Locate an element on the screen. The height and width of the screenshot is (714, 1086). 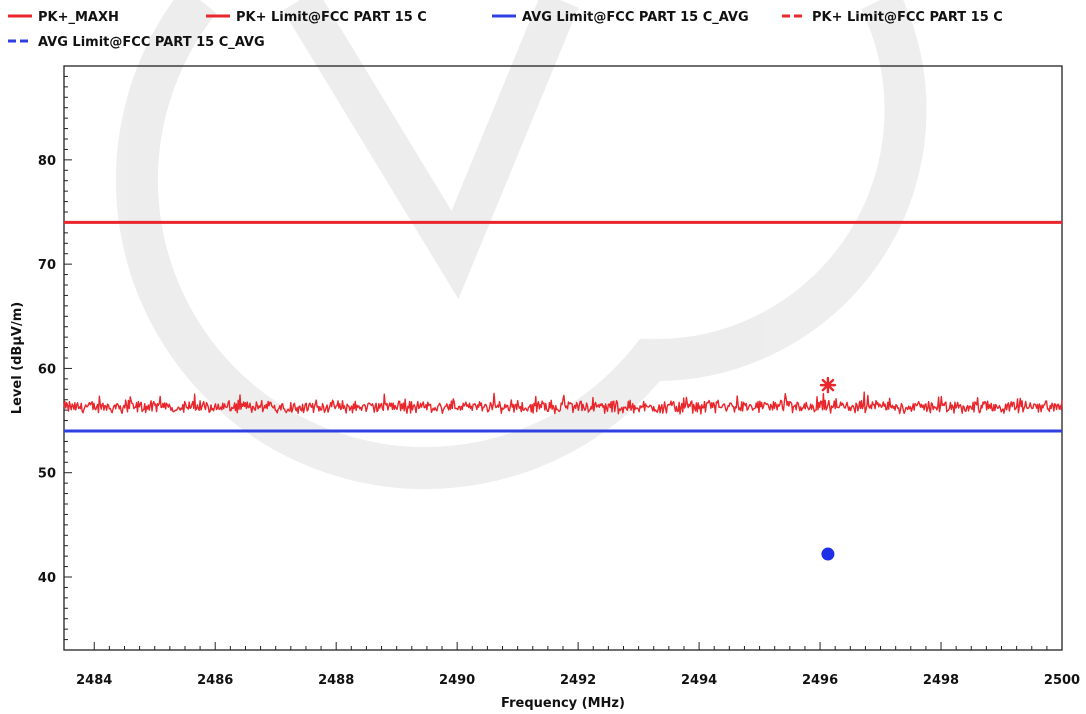
x-tick-label: 2500 is located at coordinates (1062, 680).